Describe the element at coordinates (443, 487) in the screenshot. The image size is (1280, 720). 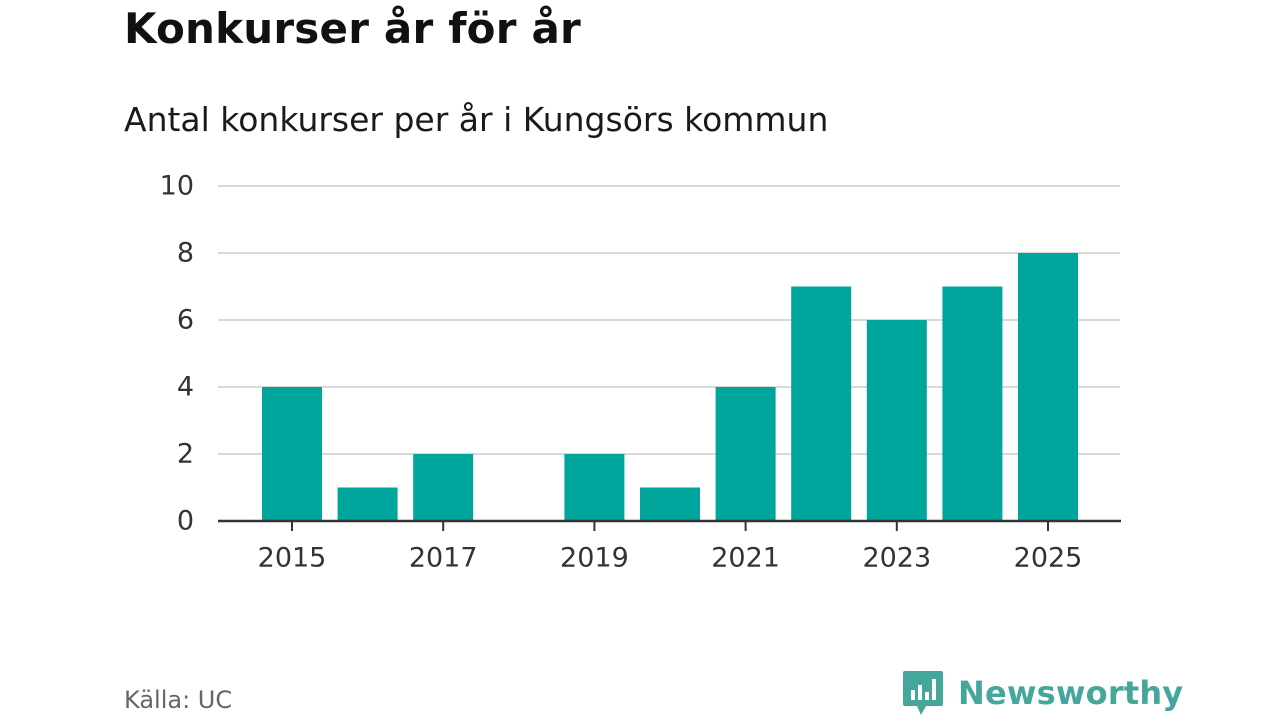
I see `bar-2017` at that location.